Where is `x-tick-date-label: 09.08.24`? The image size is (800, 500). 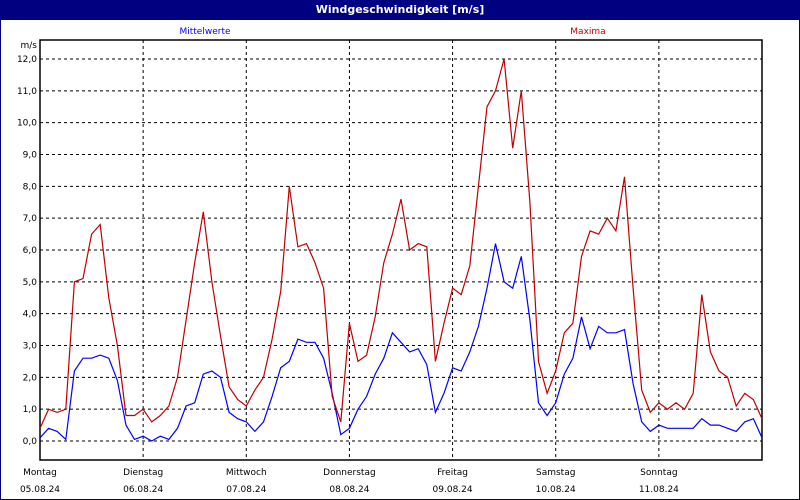 x-tick-date-label: 09.08.24 is located at coordinates (453, 490).